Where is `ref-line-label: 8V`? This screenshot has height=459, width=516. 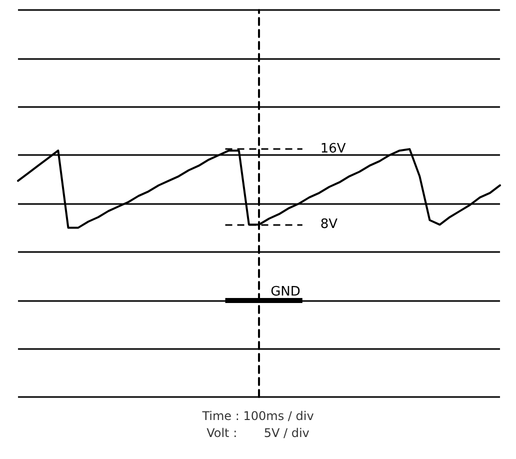
ref-line-label: 8V is located at coordinates (329, 224).